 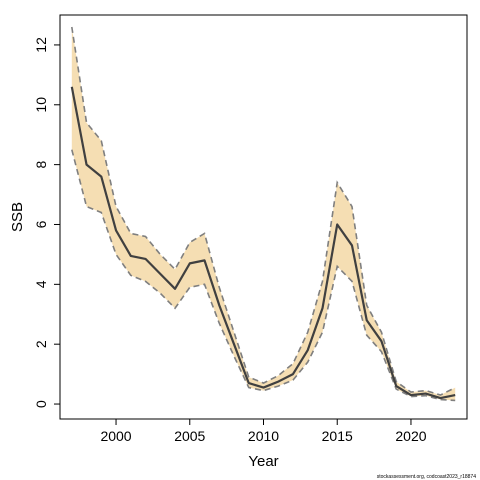 I want to click on y-axis-title: SSB, so click(x=17, y=217).